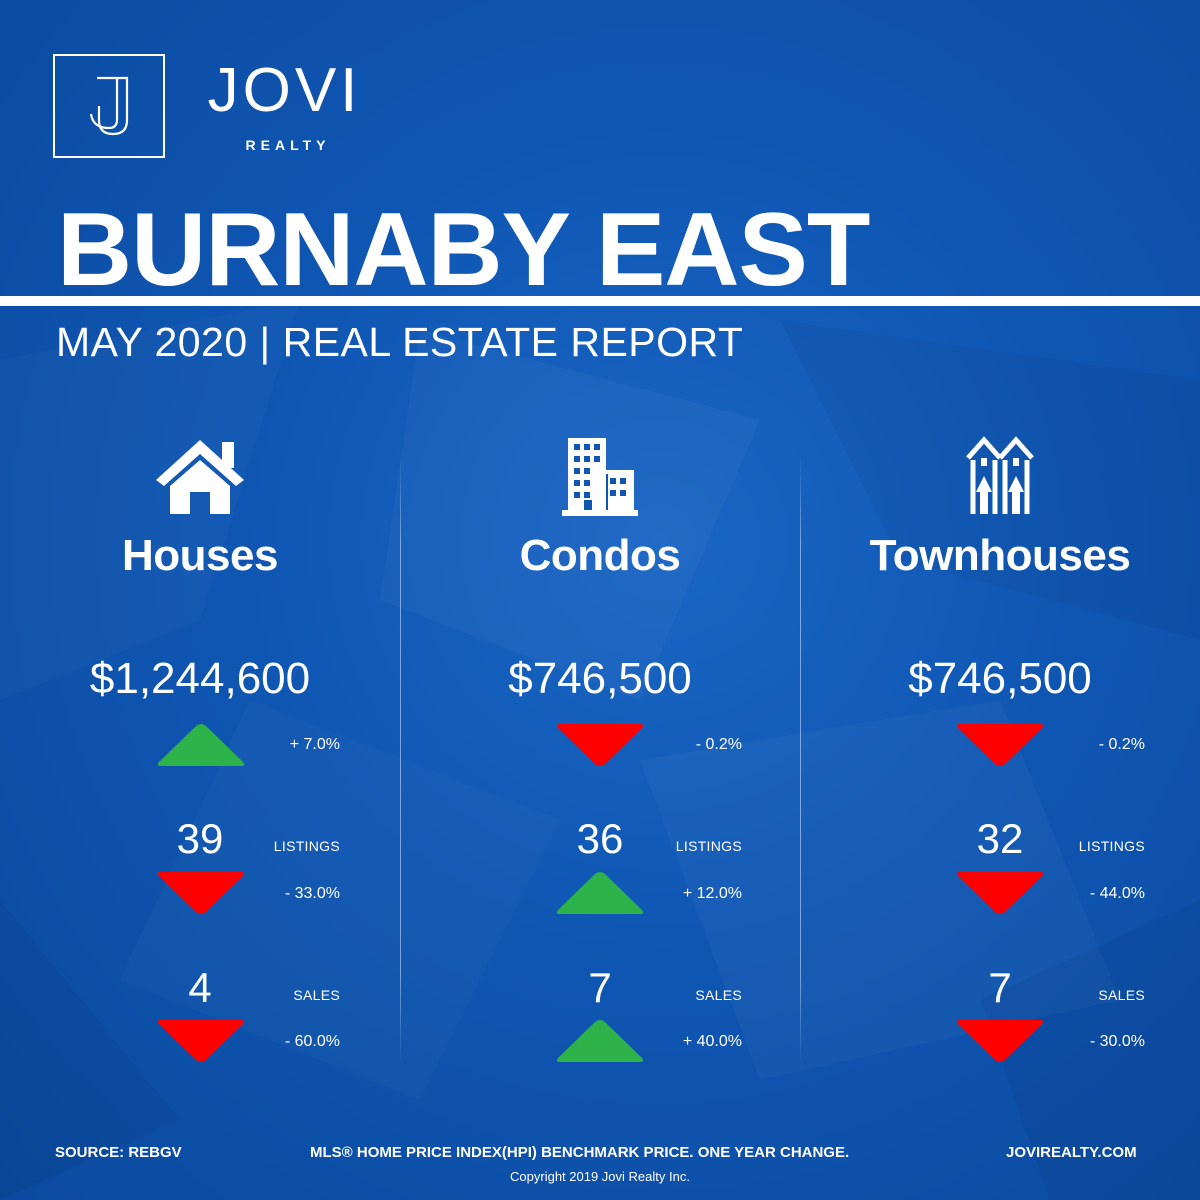 Image resolution: width=1200 pixels, height=1200 pixels. I want to click on listings-change-percent: - 33.0%, so click(312, 893).